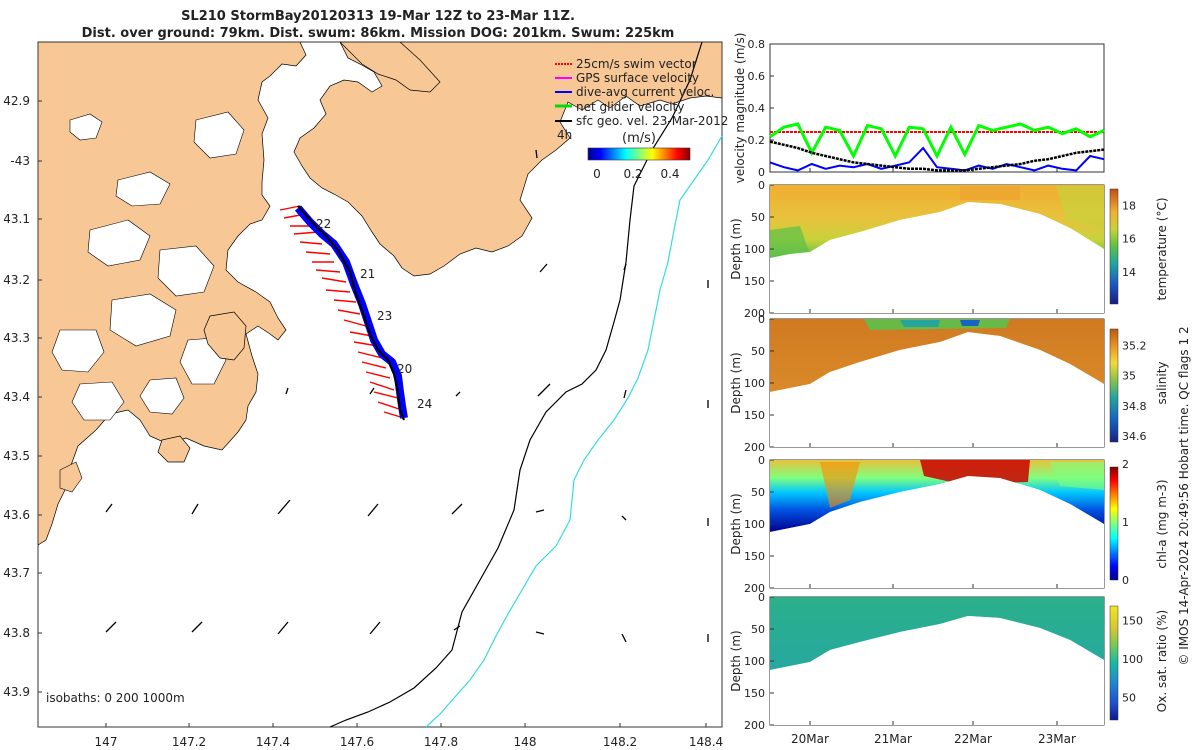  I want to click on date-tick-label: 20Mar, so click(810, 739).